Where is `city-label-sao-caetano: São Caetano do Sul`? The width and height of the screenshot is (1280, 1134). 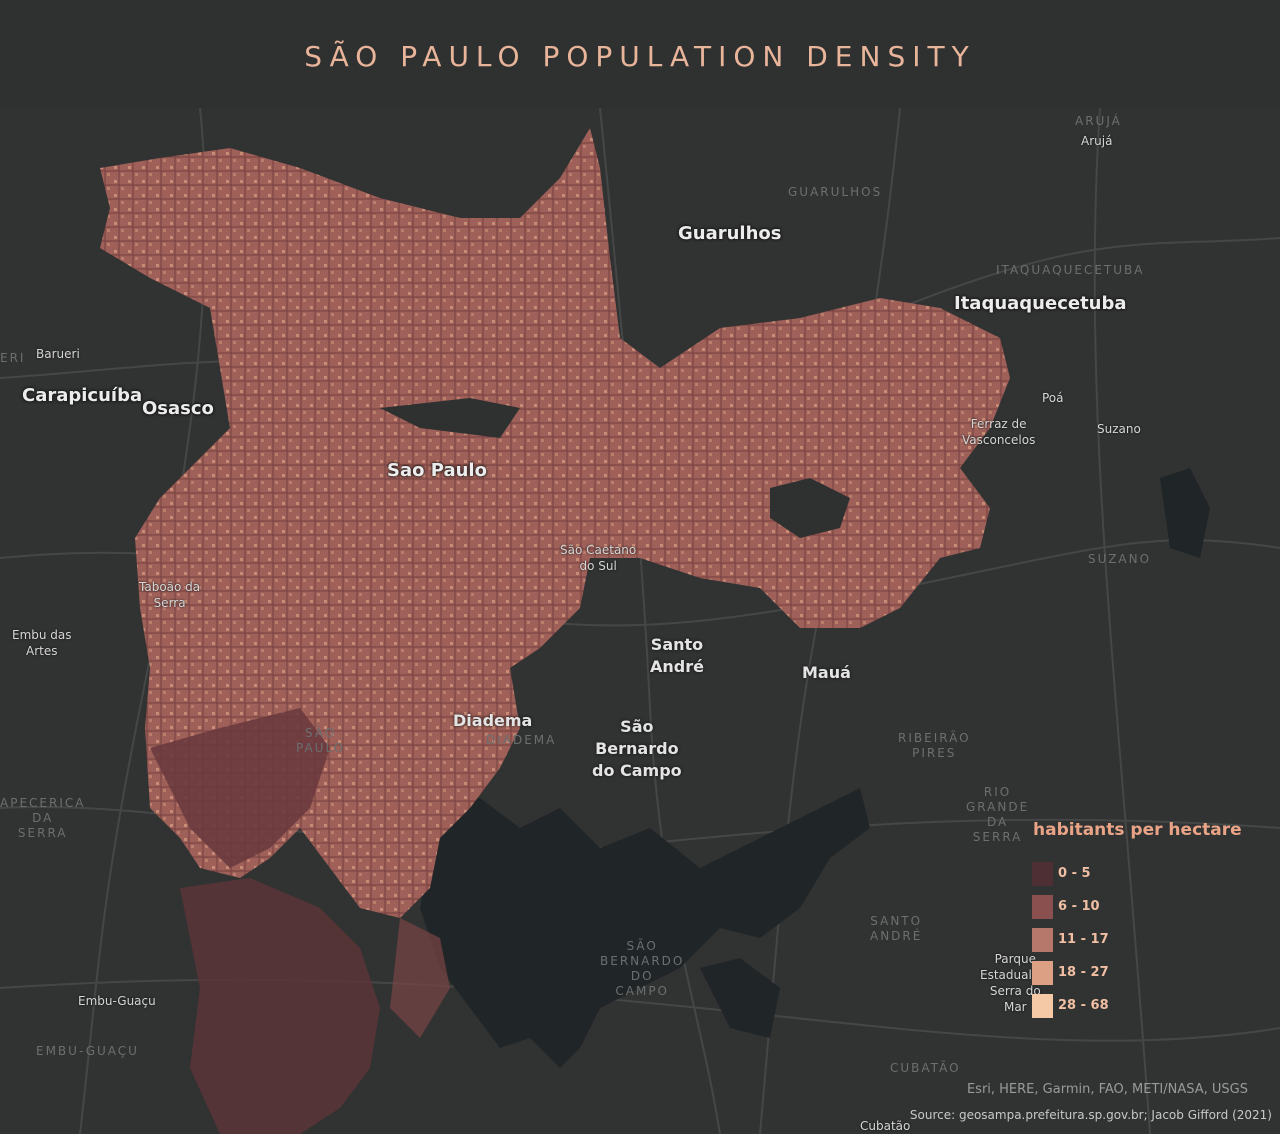
city-label-sao-caetano: São Caetano do Sul is located at coordinates (598, 558).